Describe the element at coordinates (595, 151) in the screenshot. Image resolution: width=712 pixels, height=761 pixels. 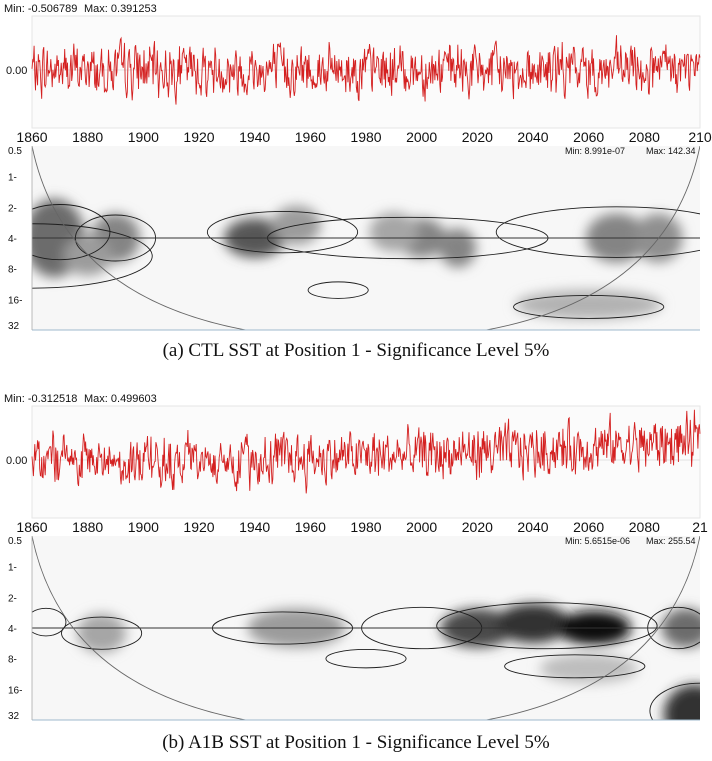
I see `wavelet-min-label: Min: 8.991e-07` at that location.